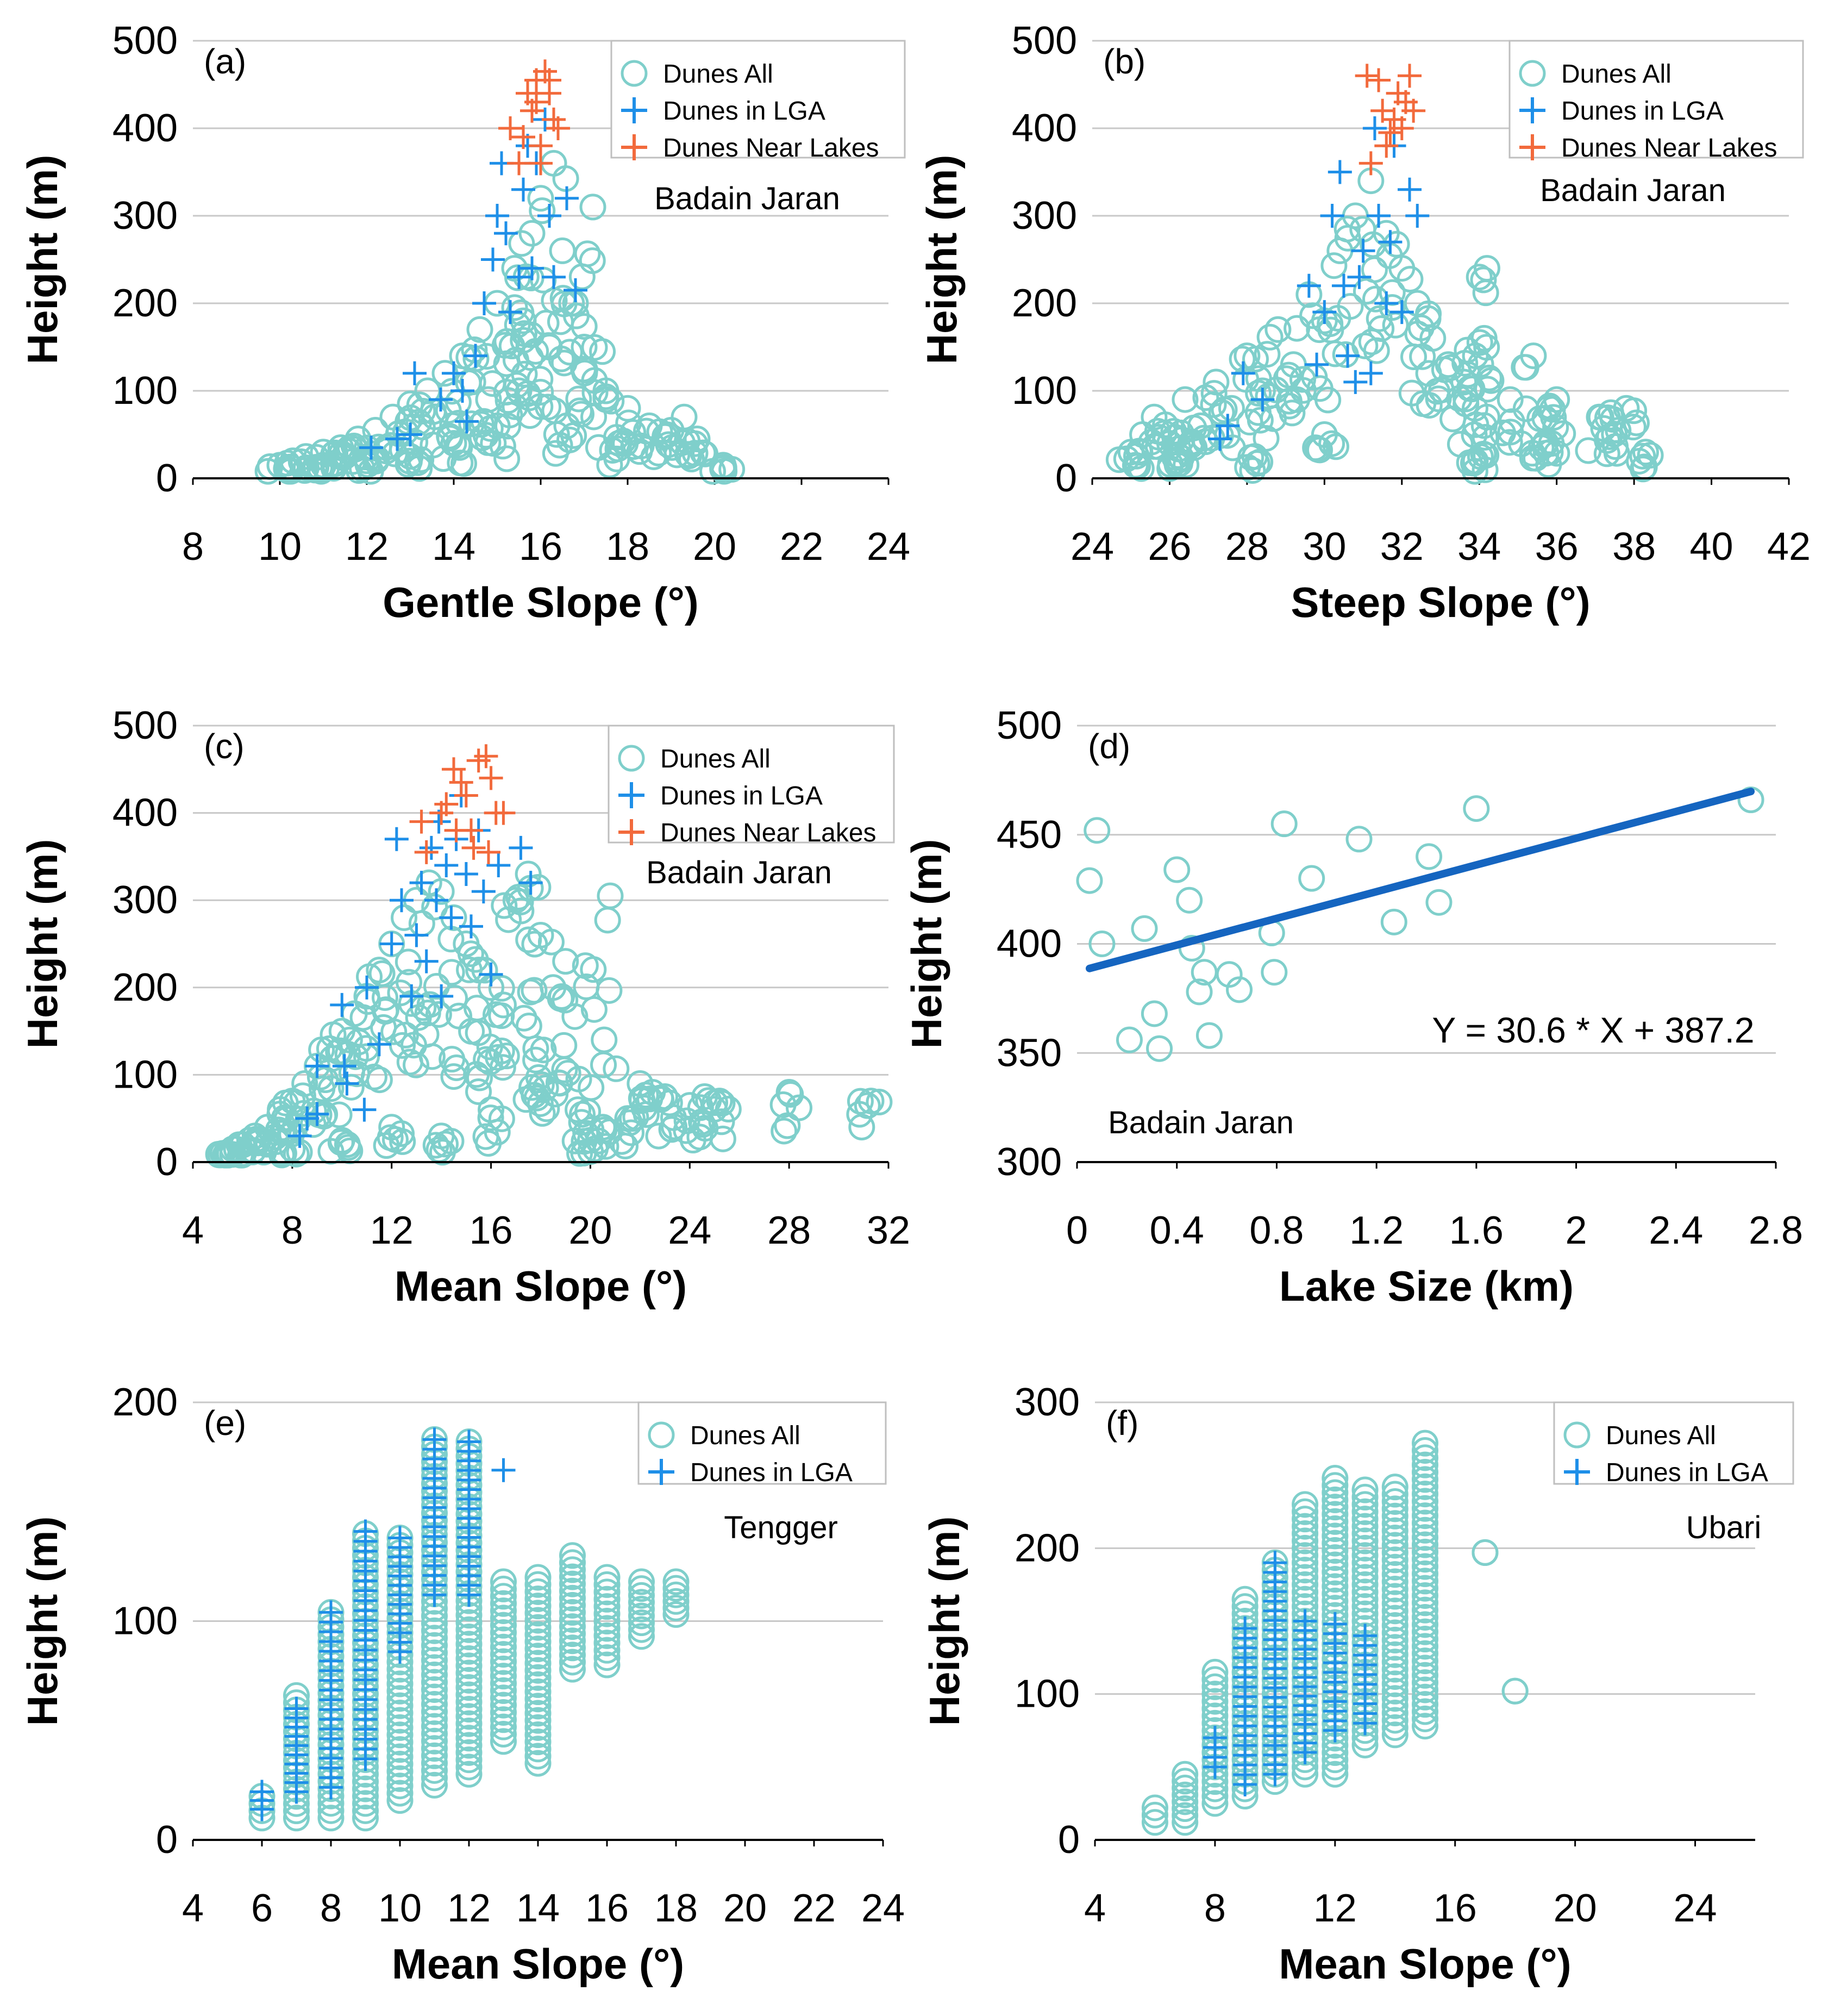  I want to click on legend-label: Dunes in LGA, so click(744, 112).